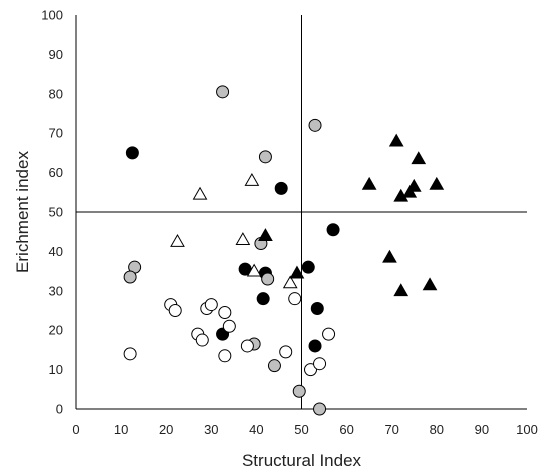 This screenshot has width=550, height=475. I want to click on x-tick-label: 20, so click(166, 429).